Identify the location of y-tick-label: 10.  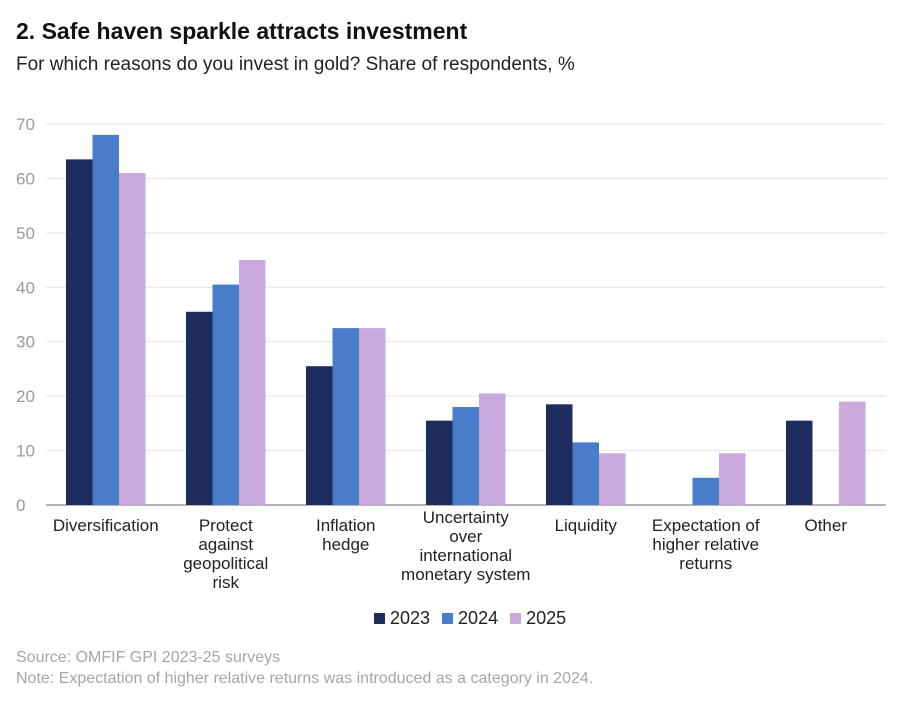
(25, 451).